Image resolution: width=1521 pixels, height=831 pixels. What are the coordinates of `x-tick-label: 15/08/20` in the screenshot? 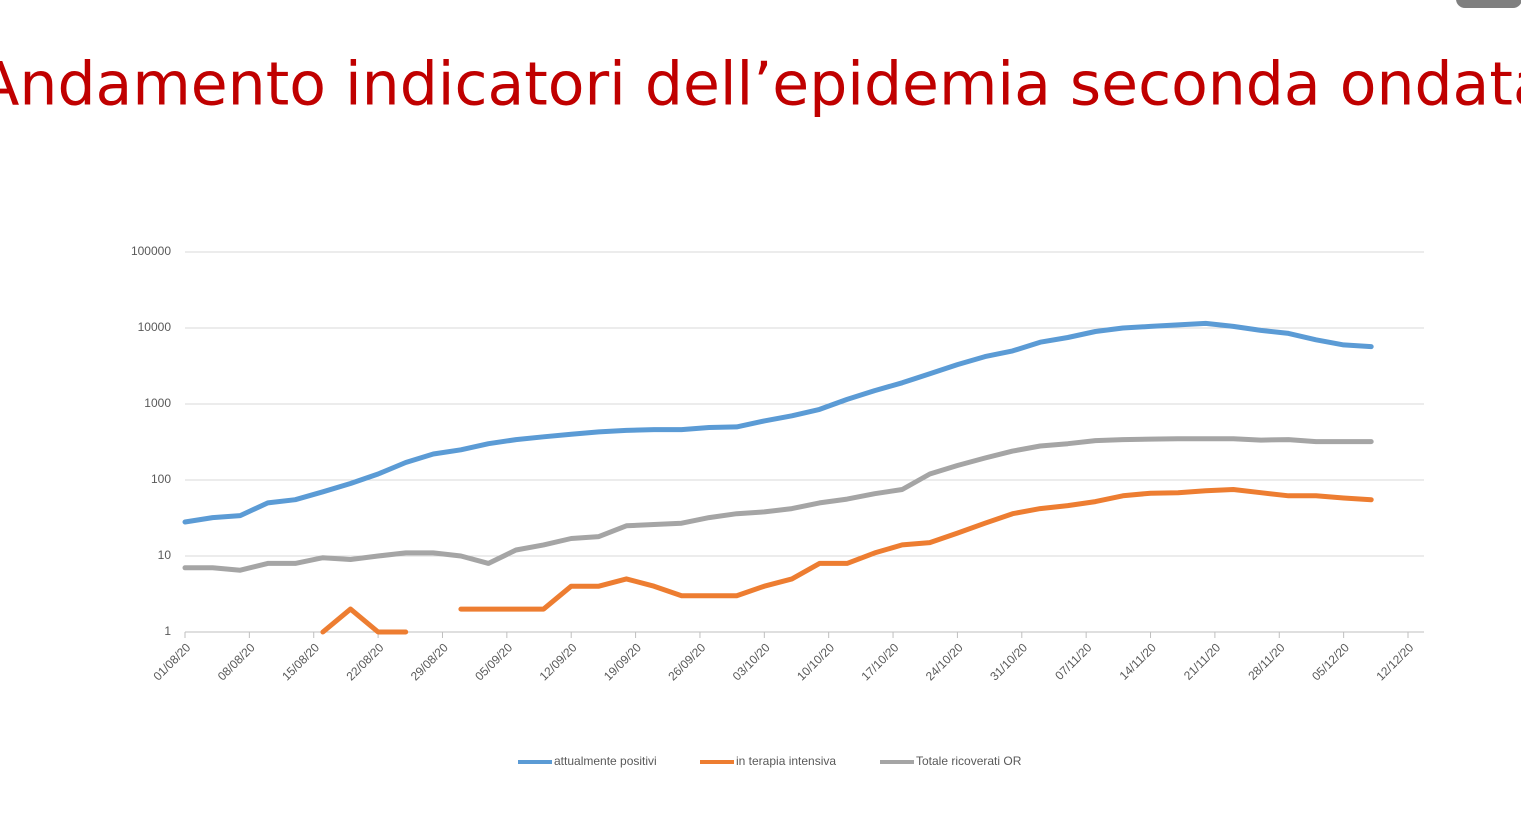 It's located at (300, 661).